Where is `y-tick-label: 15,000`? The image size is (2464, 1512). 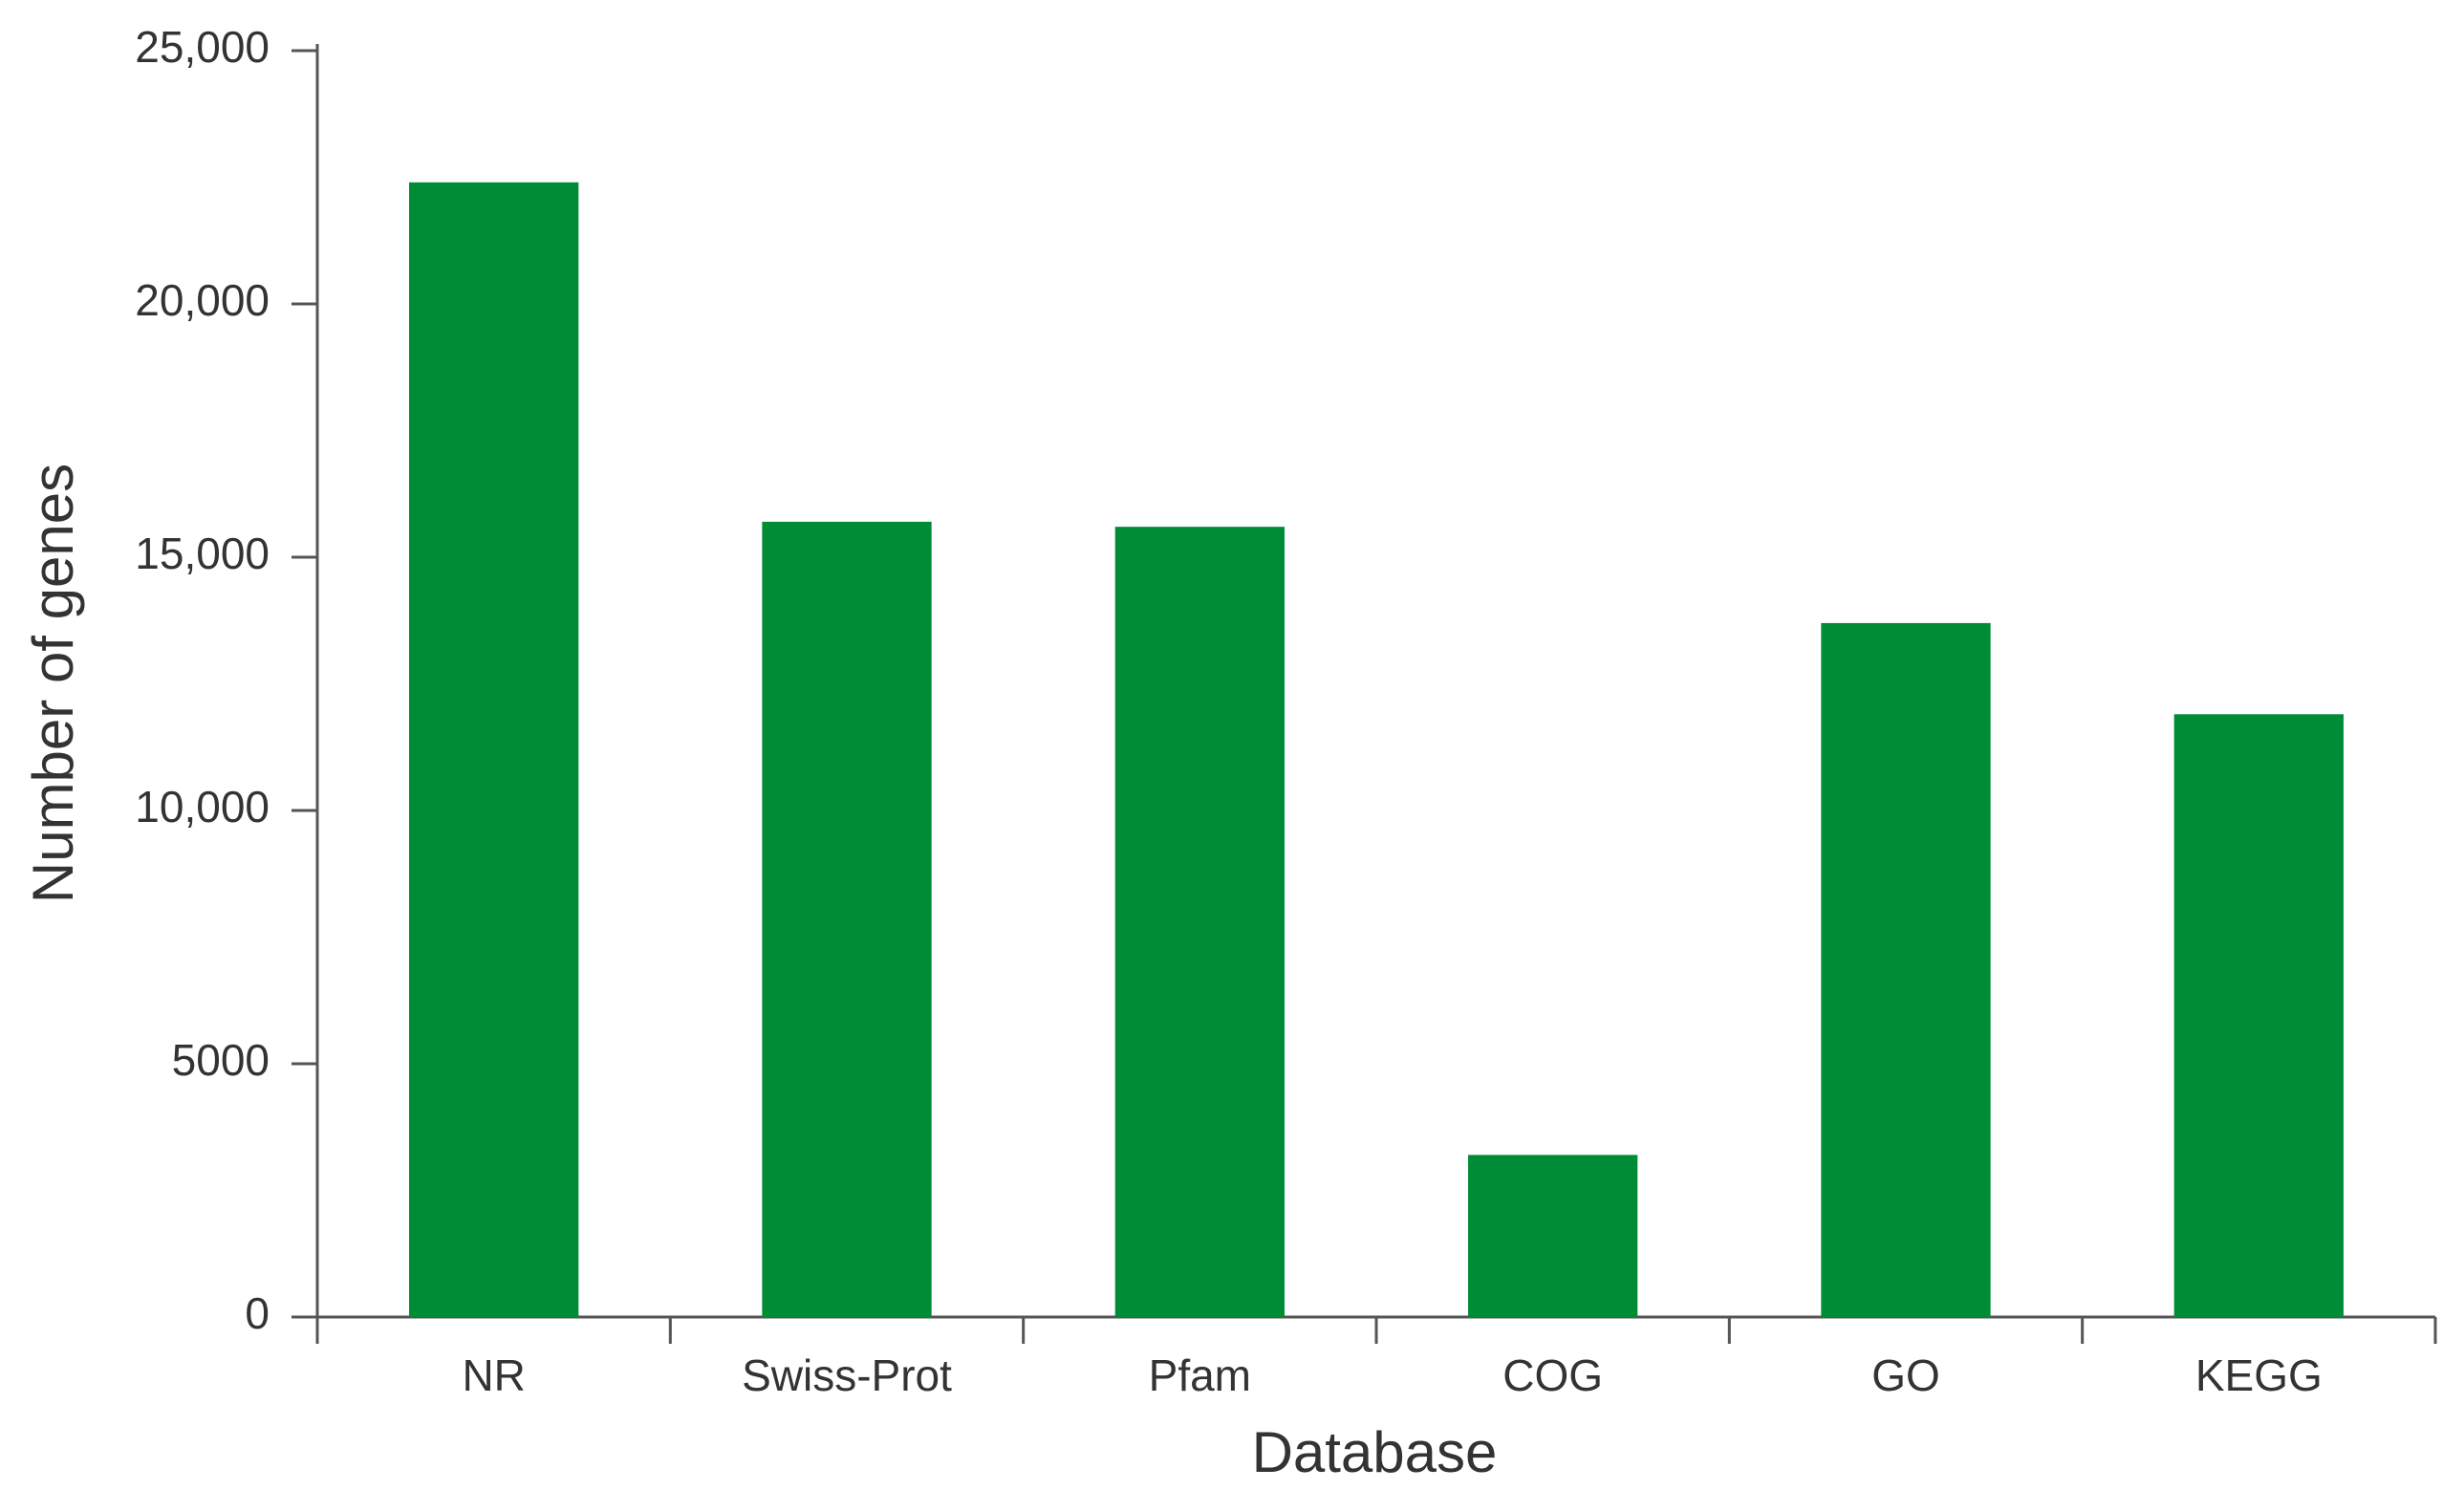 y-tick-label: 15,000 is located at coordinates (202, 553).